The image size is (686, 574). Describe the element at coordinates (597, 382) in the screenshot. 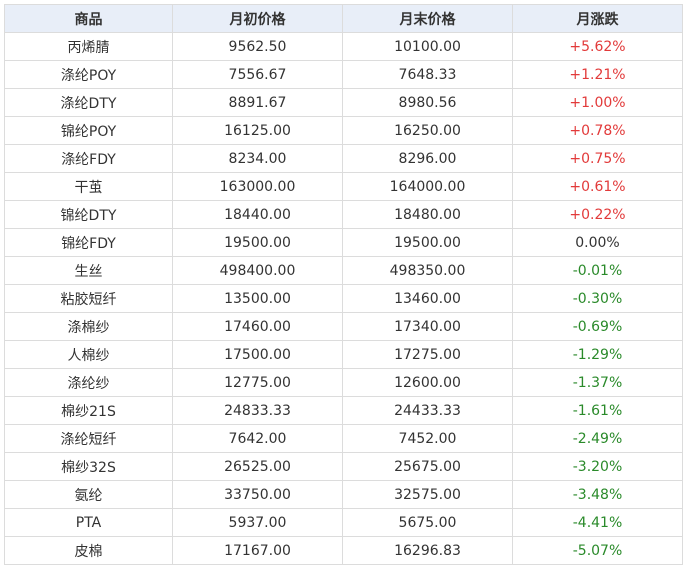

I see `cell-monthly-change: -1.37%` at that location.